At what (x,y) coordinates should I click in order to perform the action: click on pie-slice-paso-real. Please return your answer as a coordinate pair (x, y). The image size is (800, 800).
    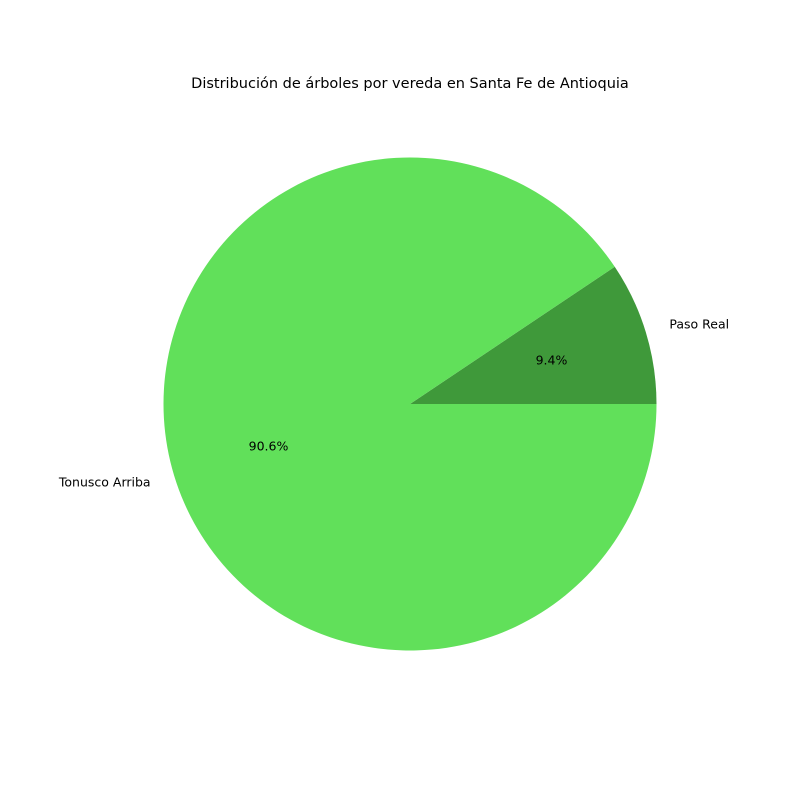
    Looking at the image, I should click on (533, 335).